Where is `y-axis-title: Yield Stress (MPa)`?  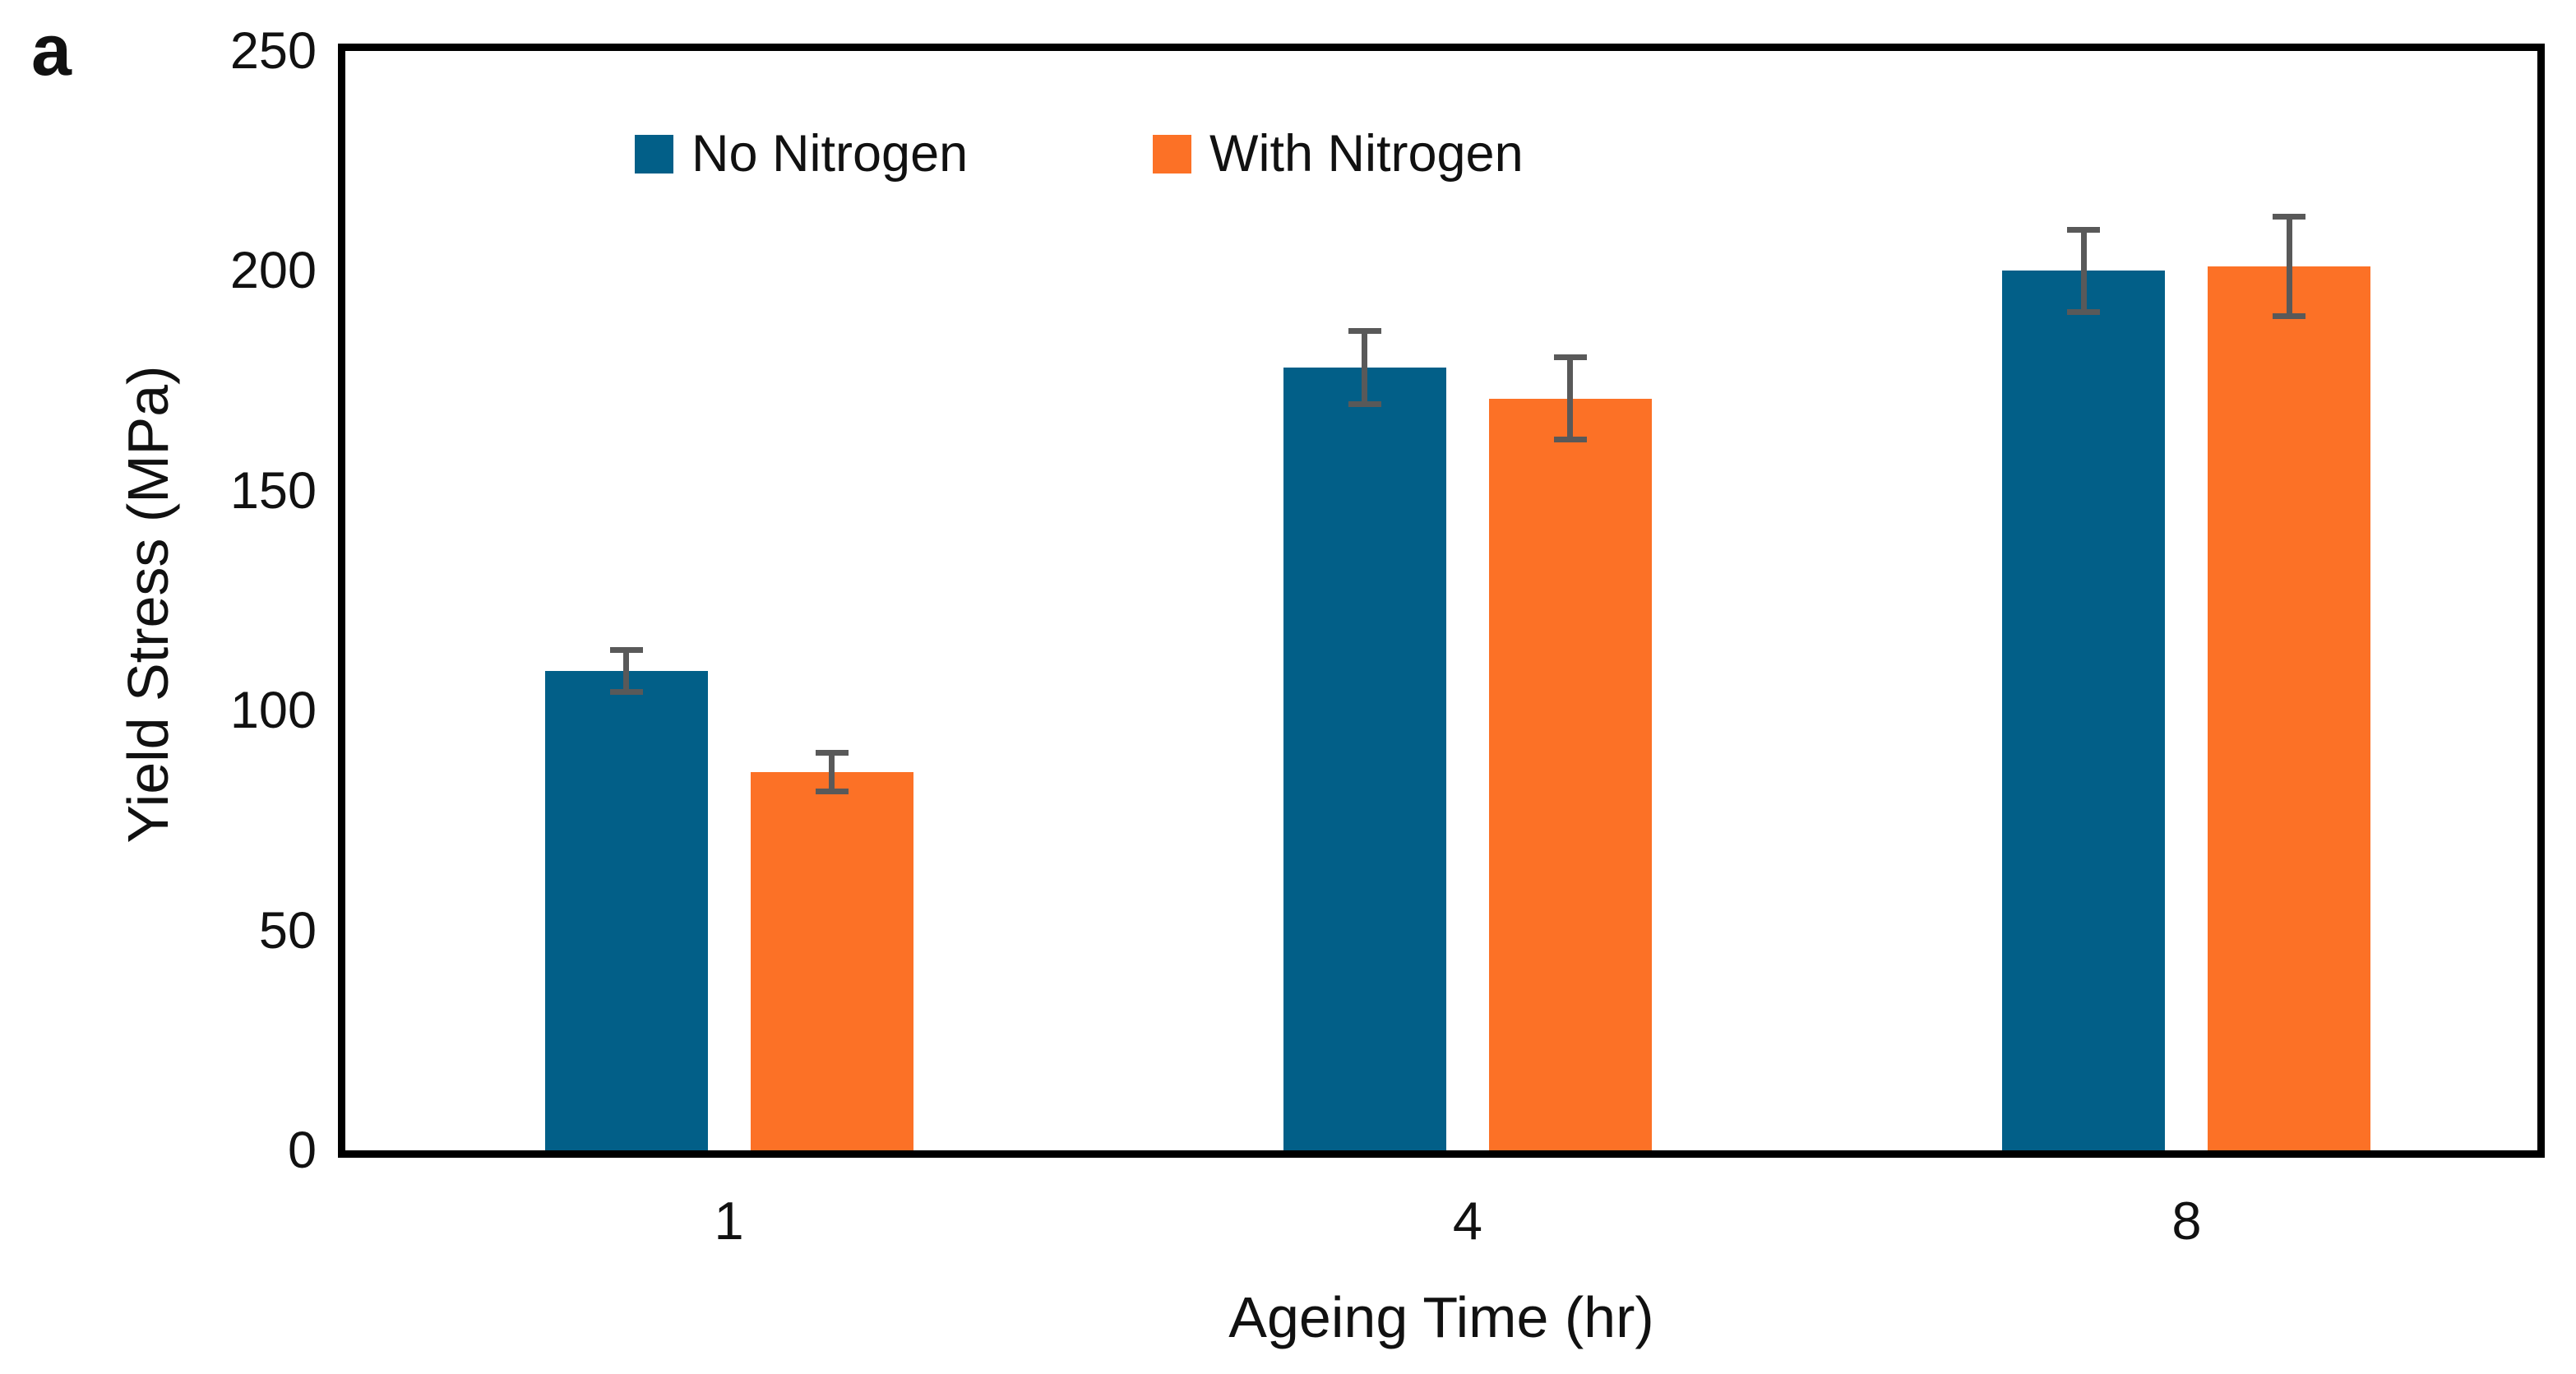
y-axis-title: Yield Stress (MPa) is located at coordinates (148, 604).